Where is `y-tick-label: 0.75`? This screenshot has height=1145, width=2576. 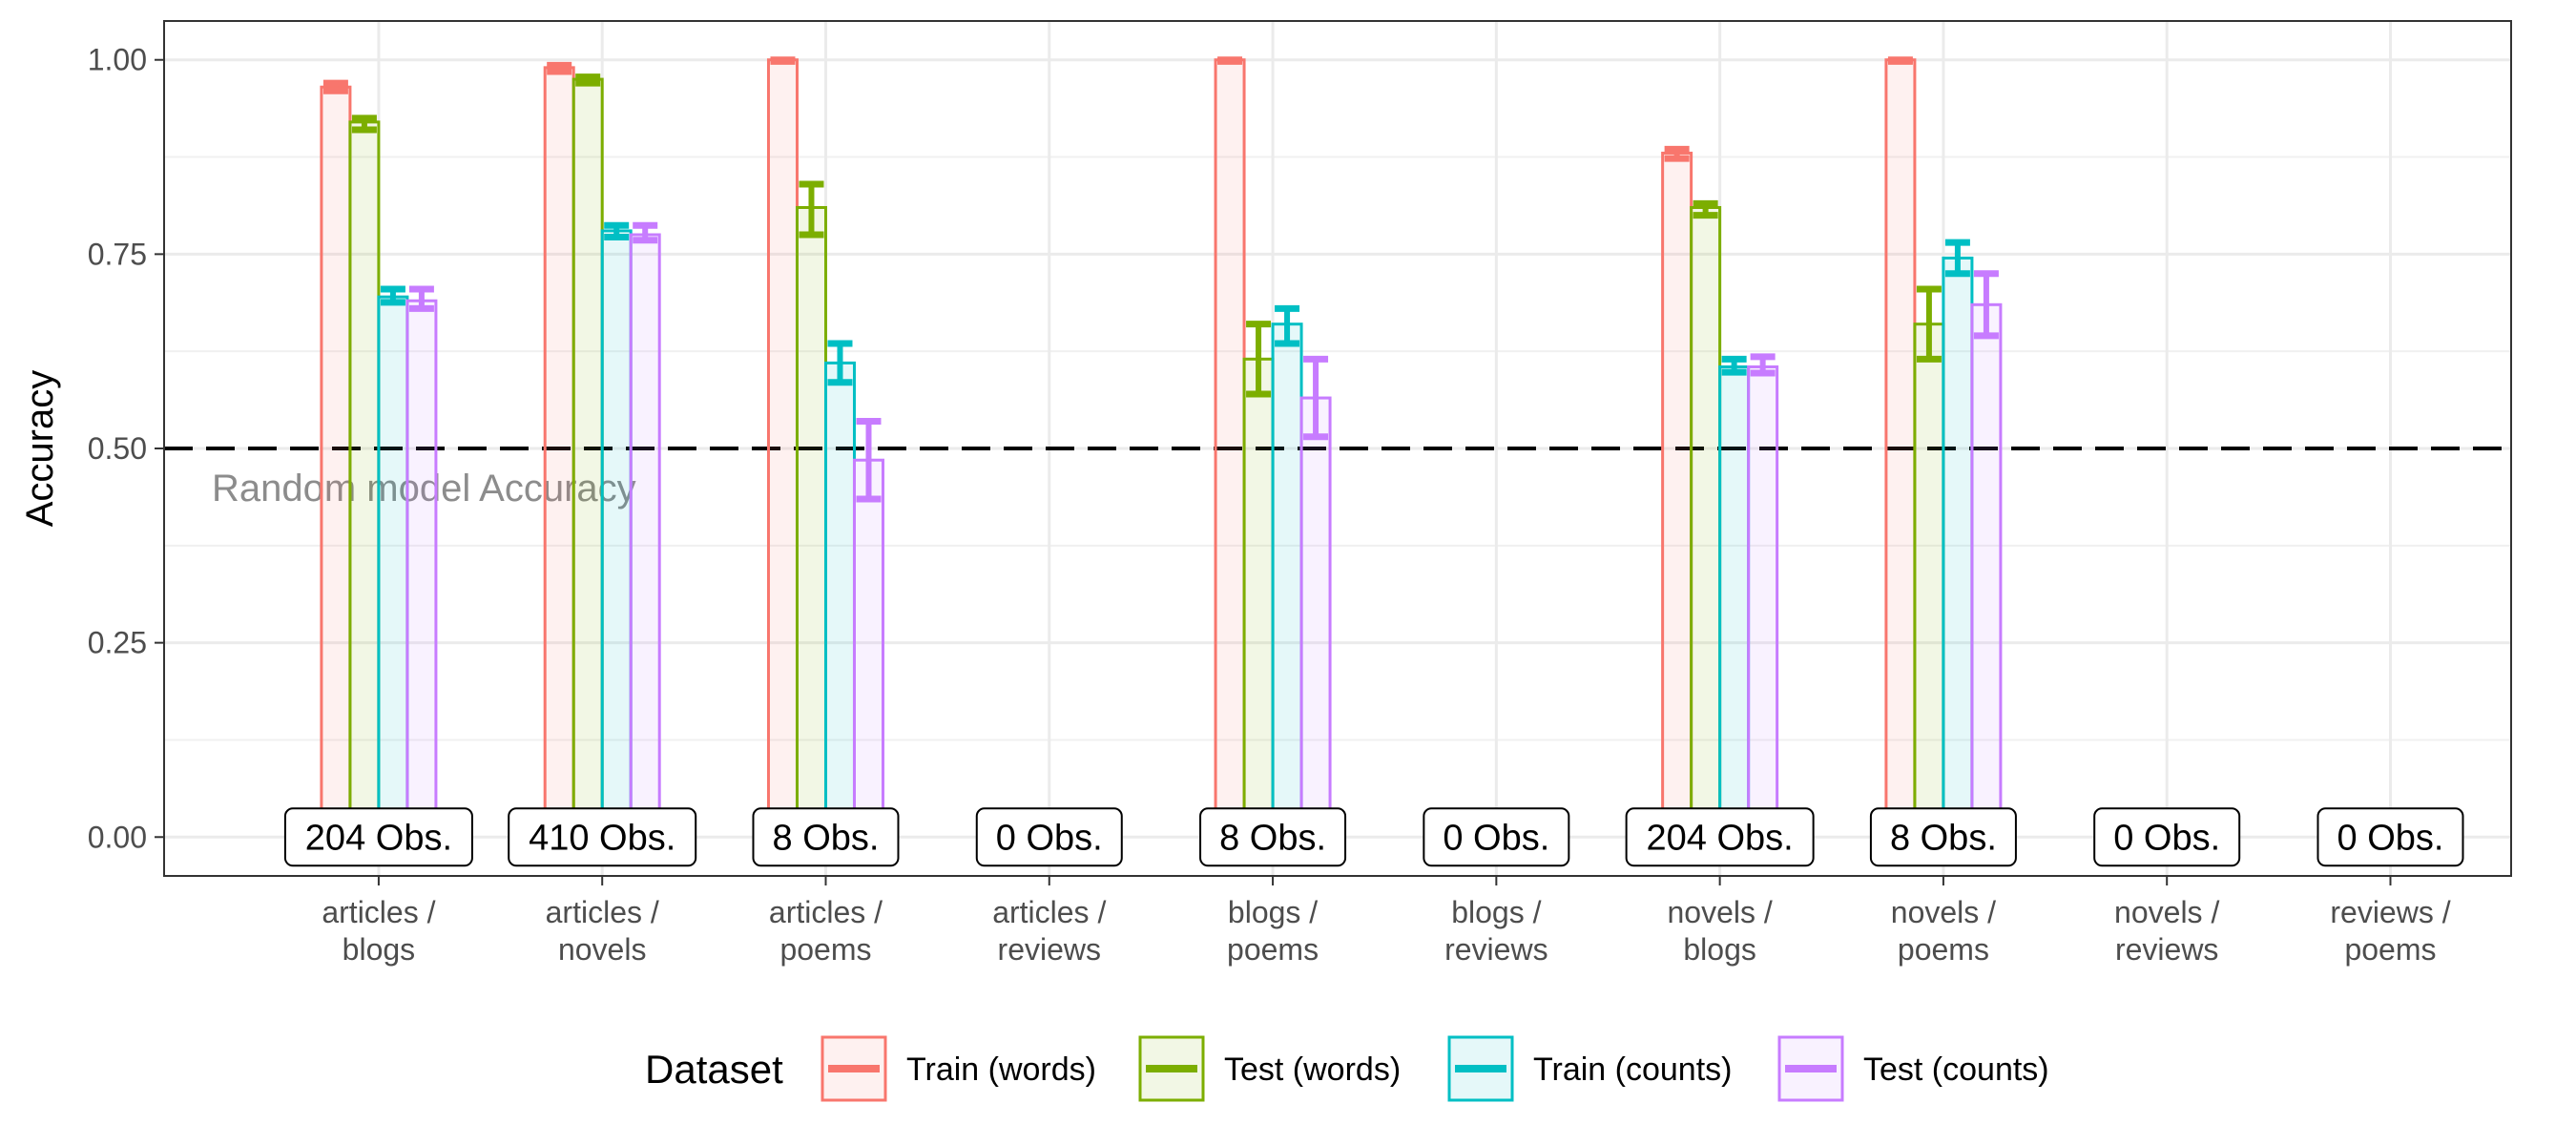 y-tick-label: 0.75 is located at coordinates (117, 254).